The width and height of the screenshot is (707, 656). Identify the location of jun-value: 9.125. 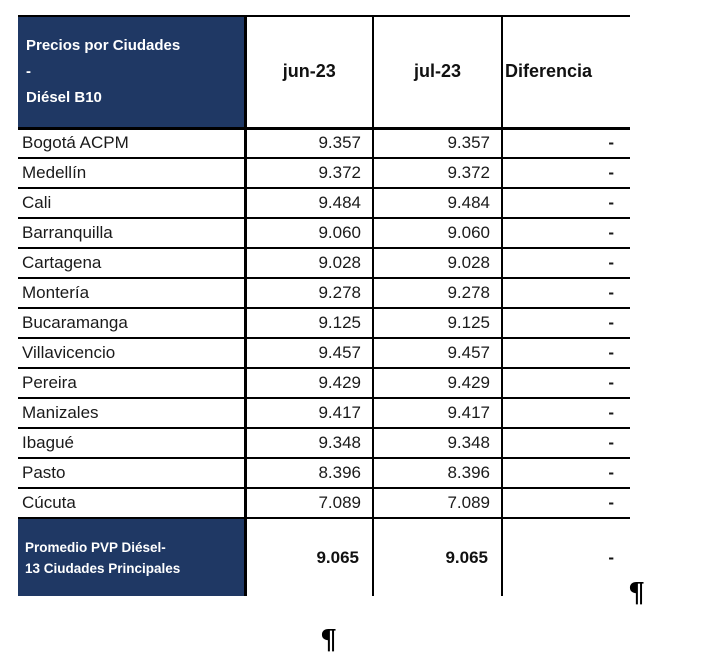
(309, 323).